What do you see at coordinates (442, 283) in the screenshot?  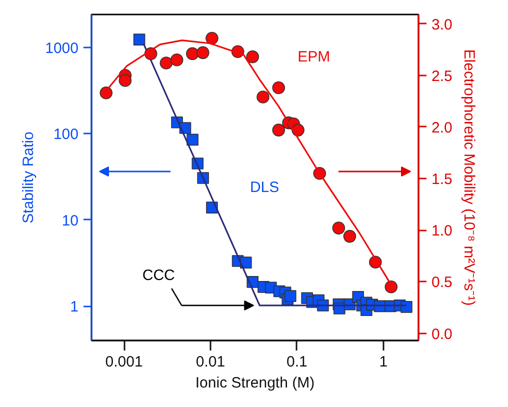 I see `y2-tick-label: 0.5` at bounding box center [442, 283].